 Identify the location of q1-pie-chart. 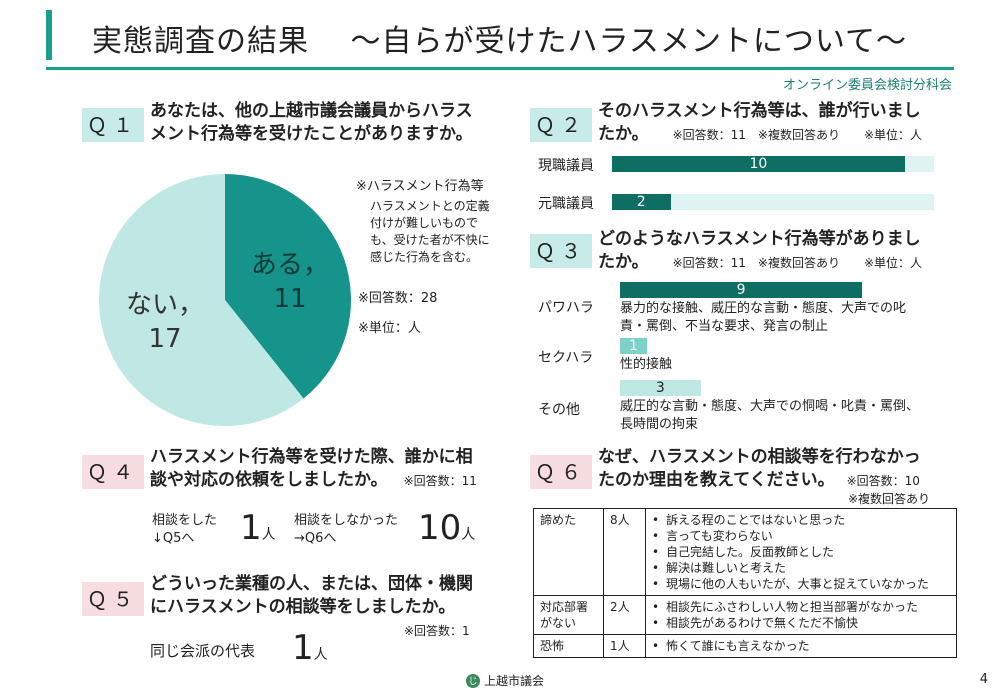
(225, 300).